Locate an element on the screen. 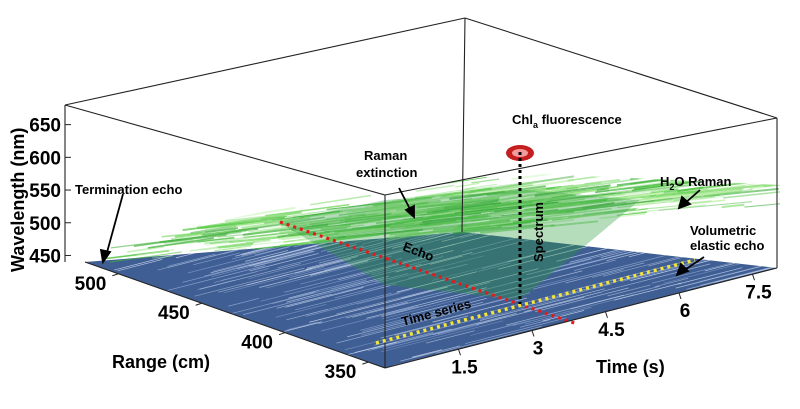 This screenshot has width=800, height=409. raman-slab is located at coordinates (459, 245).